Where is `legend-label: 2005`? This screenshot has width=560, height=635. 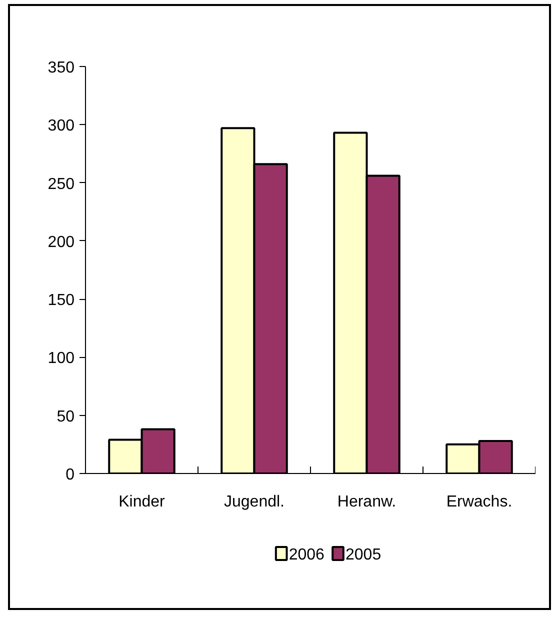
legend-label: 2005 is located at coordinates (364, 555).